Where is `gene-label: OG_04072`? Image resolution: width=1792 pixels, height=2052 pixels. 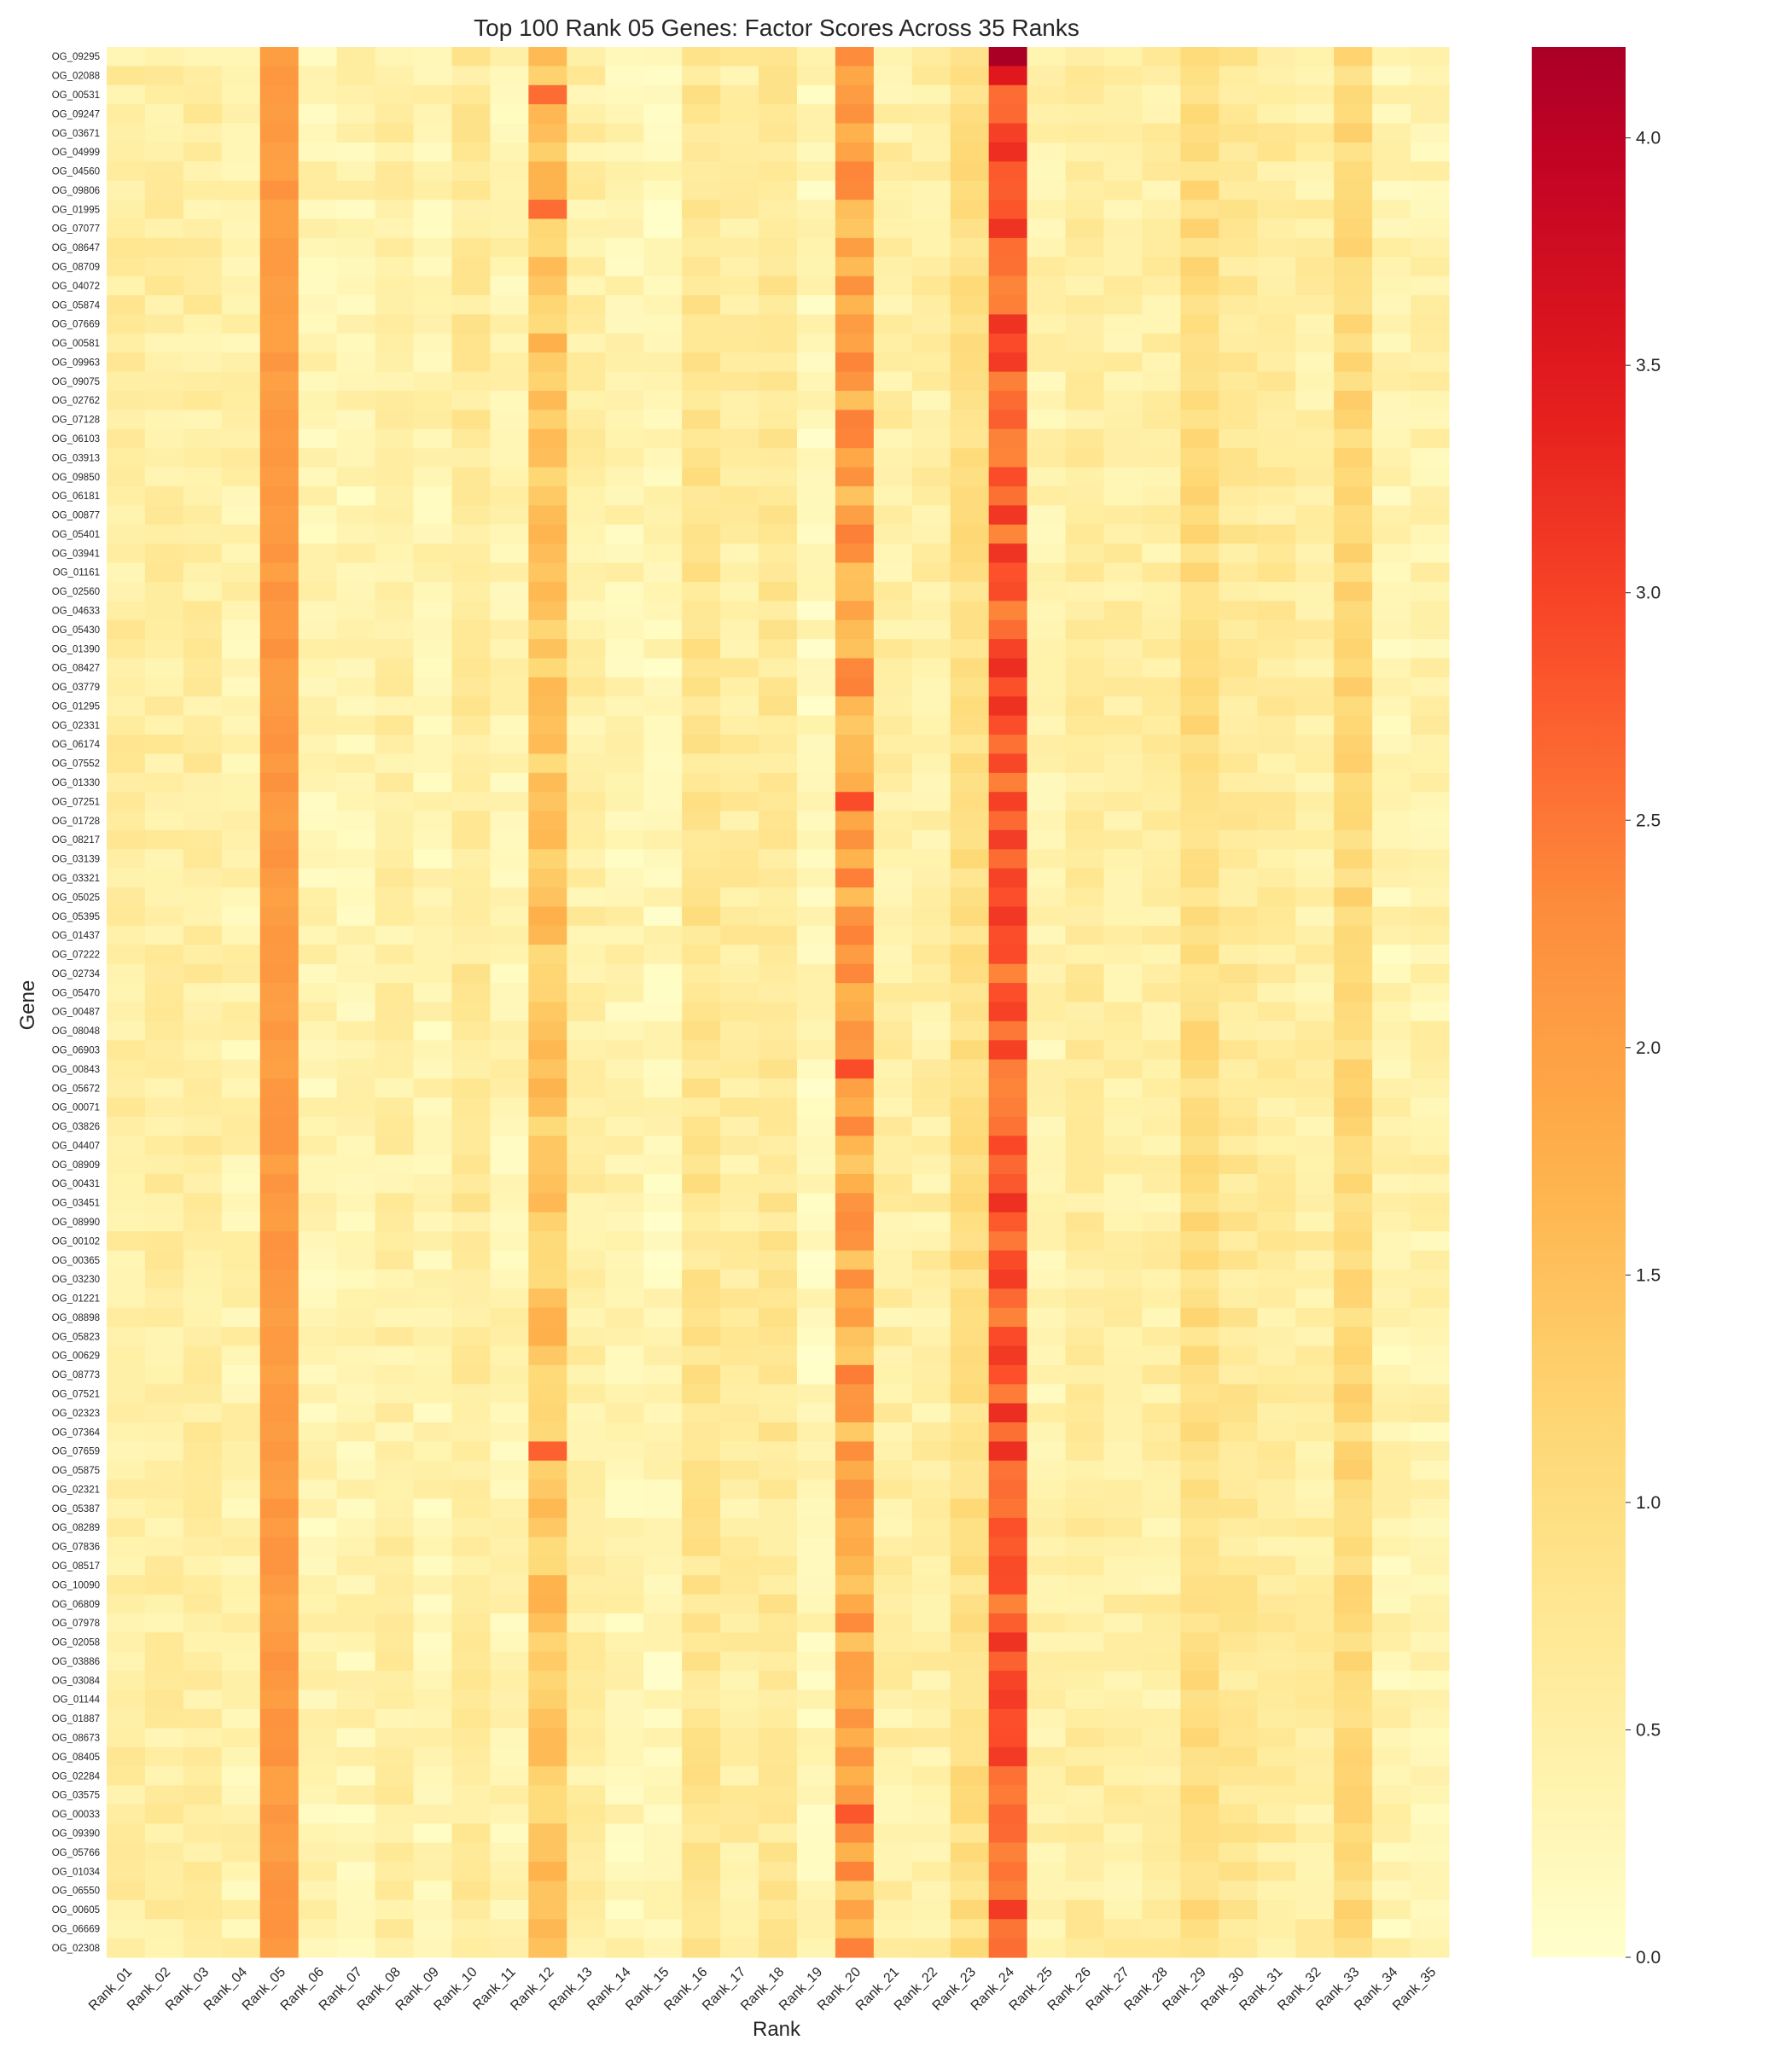 gene-label: OG_04072 is located at coordinates (76, 287).